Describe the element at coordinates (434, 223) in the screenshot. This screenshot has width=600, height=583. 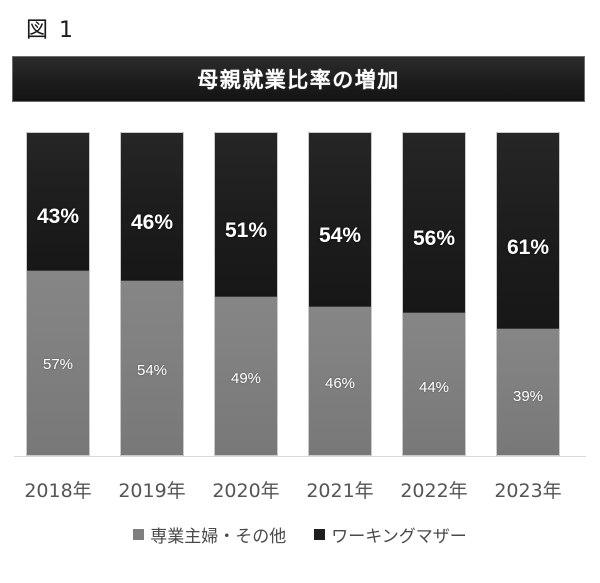
I see `bar-segment-working-mother: 56%` at that location.